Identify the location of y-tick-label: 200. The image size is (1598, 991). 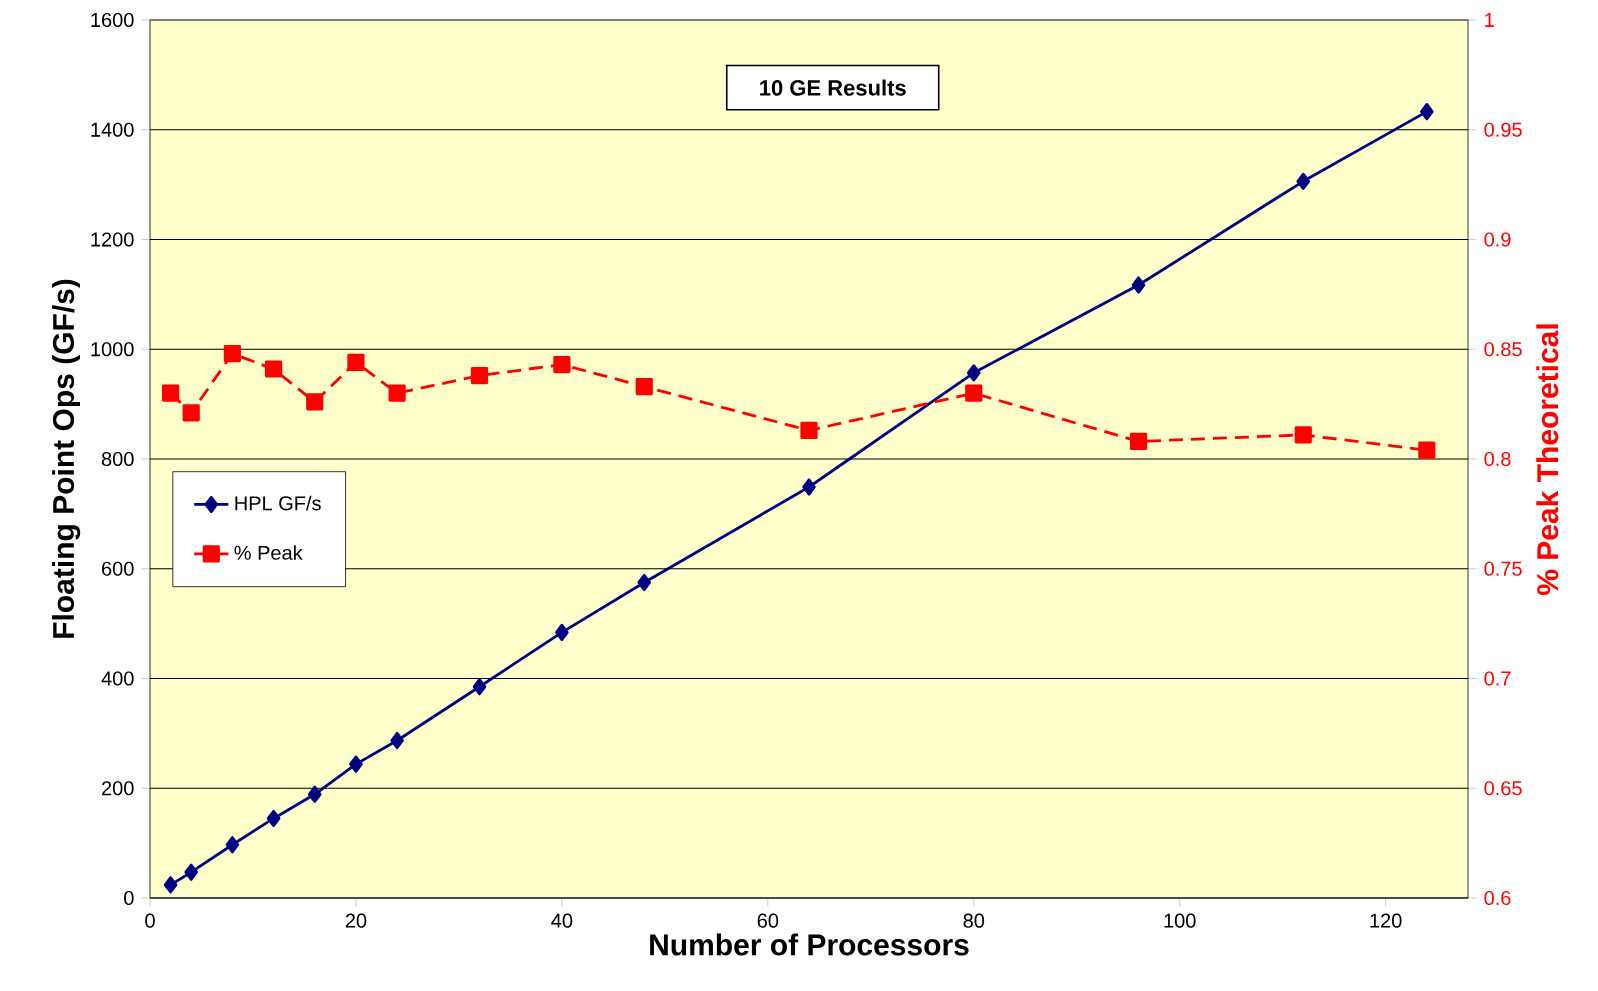
(118, 788).